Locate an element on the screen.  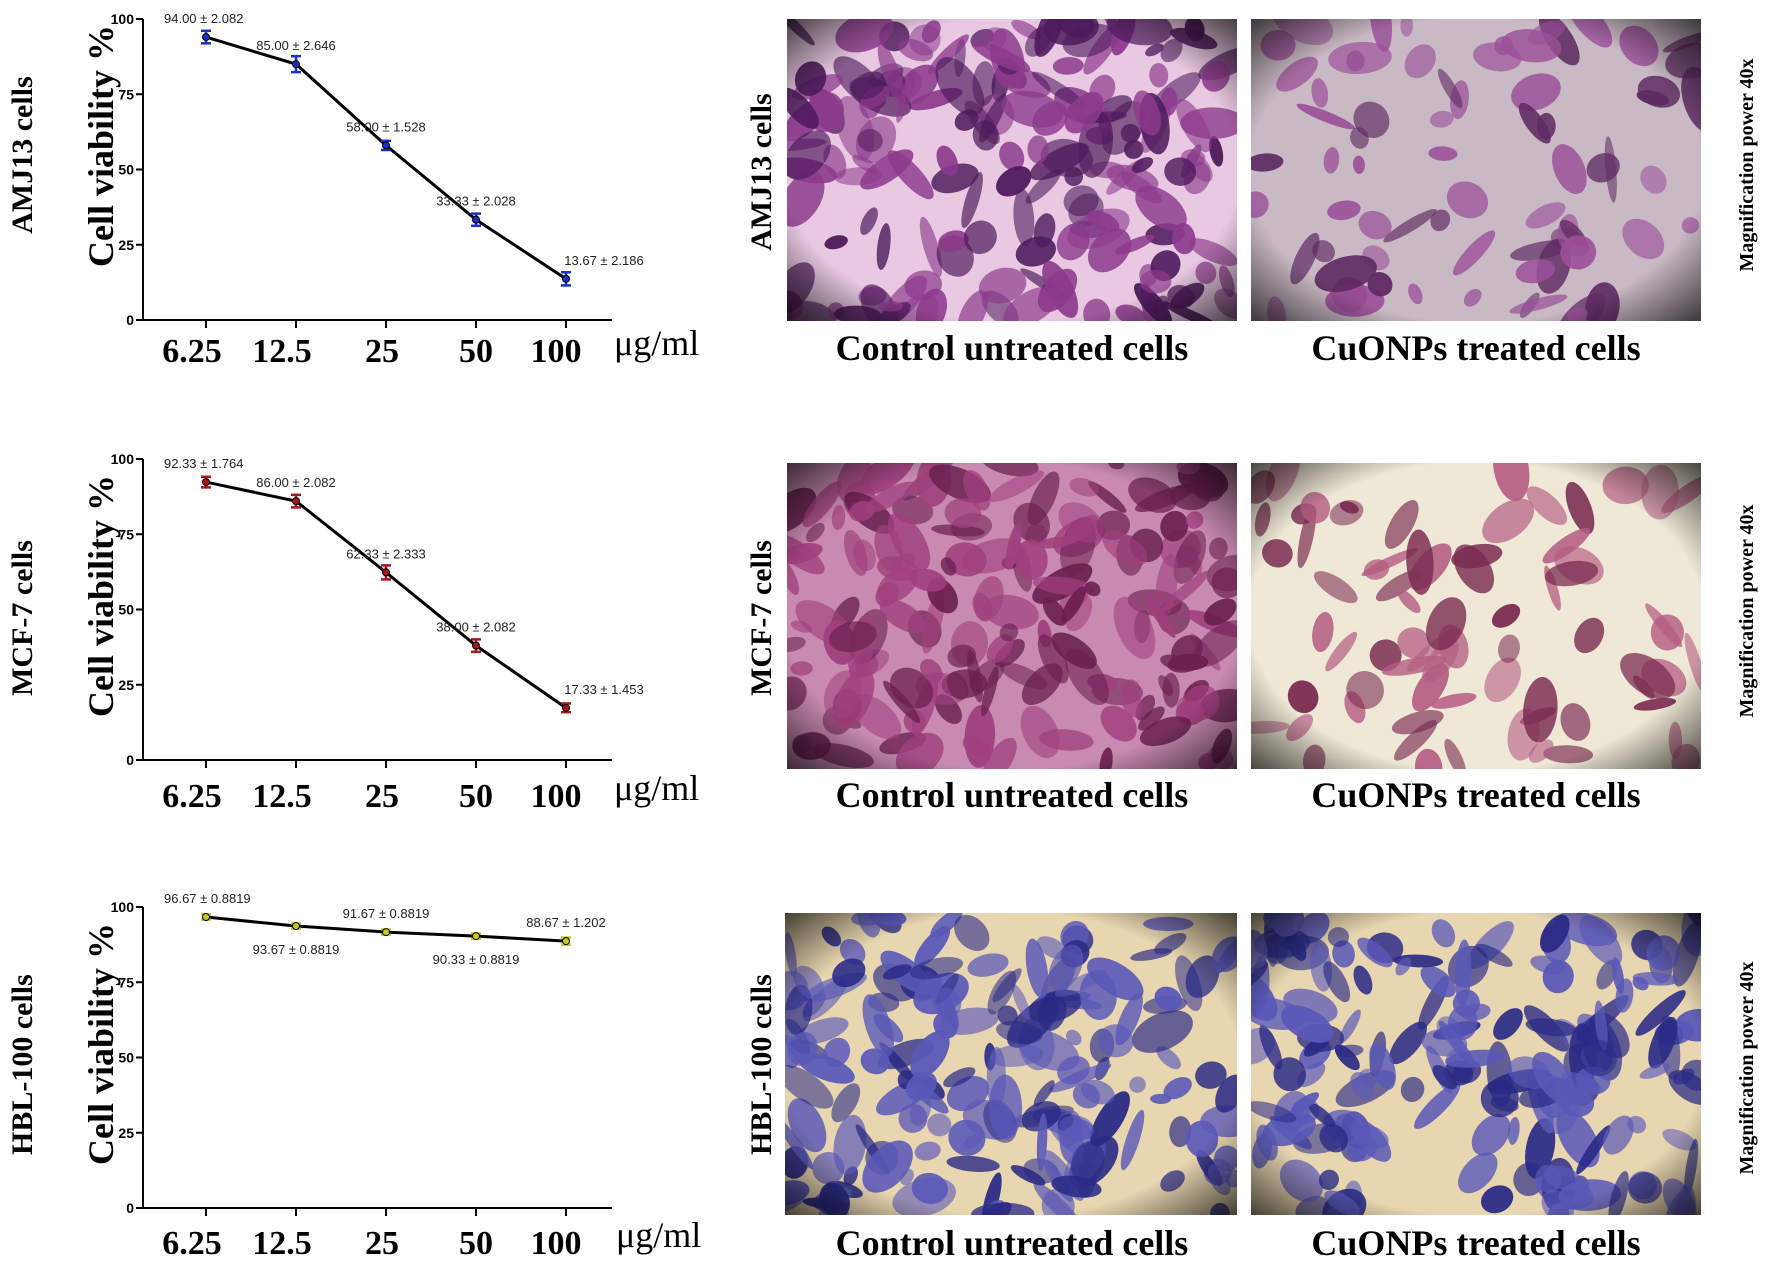
micrograph-hbl100-control is located at coordinates (1011, 1064).